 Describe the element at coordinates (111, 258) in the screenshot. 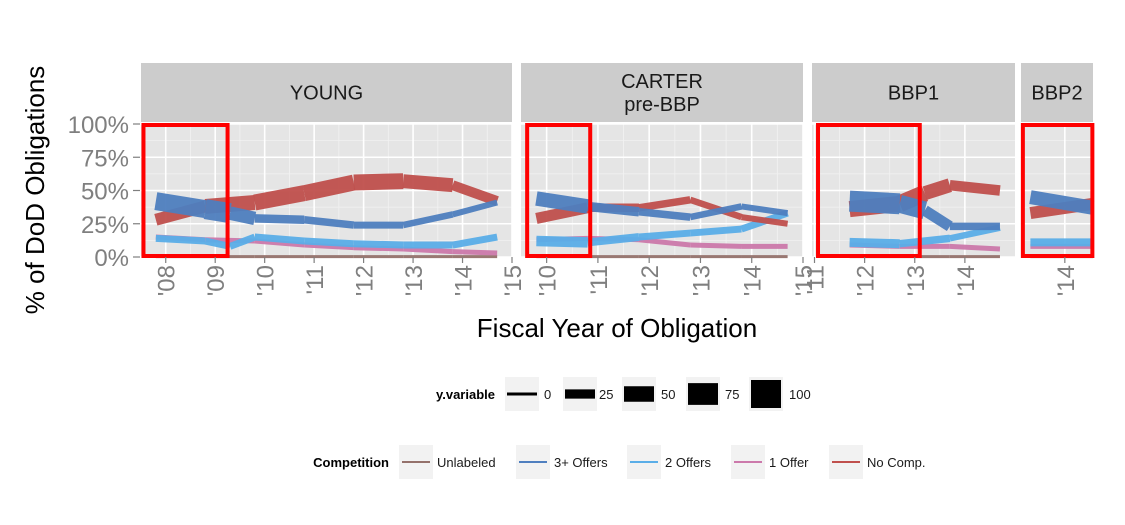

I see `y-tick-label: 0%` at that location.